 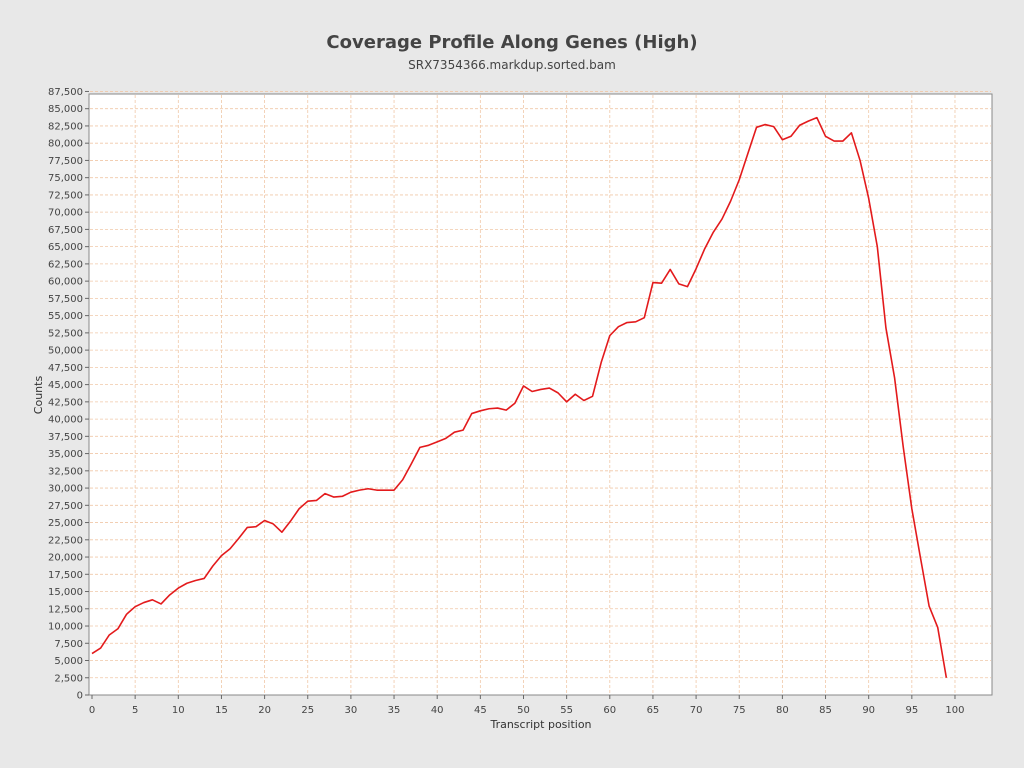 I want to click on x-tick-label: 60, so click(x=609, y=710).